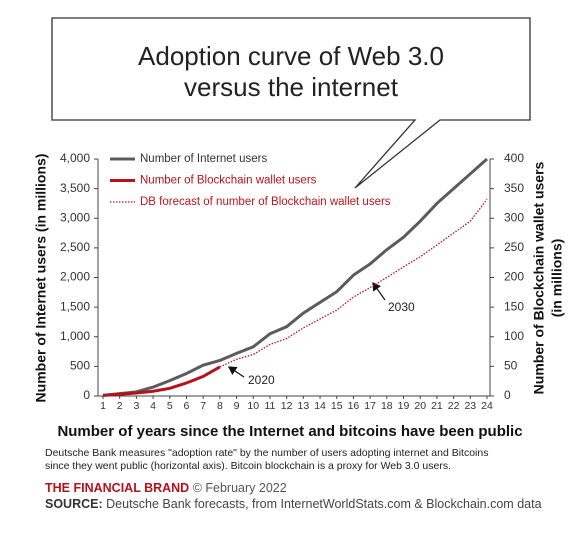 The height and width of the screenshot is (533, 585). I want to click on y-tick-label: 4,000, so click(75, 158).